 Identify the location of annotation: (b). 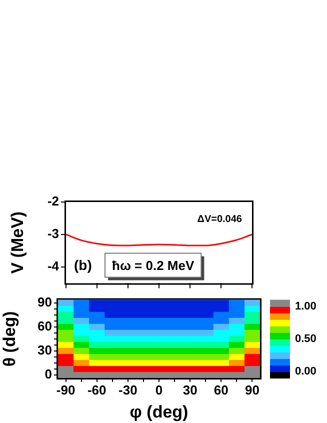
(83, 265).